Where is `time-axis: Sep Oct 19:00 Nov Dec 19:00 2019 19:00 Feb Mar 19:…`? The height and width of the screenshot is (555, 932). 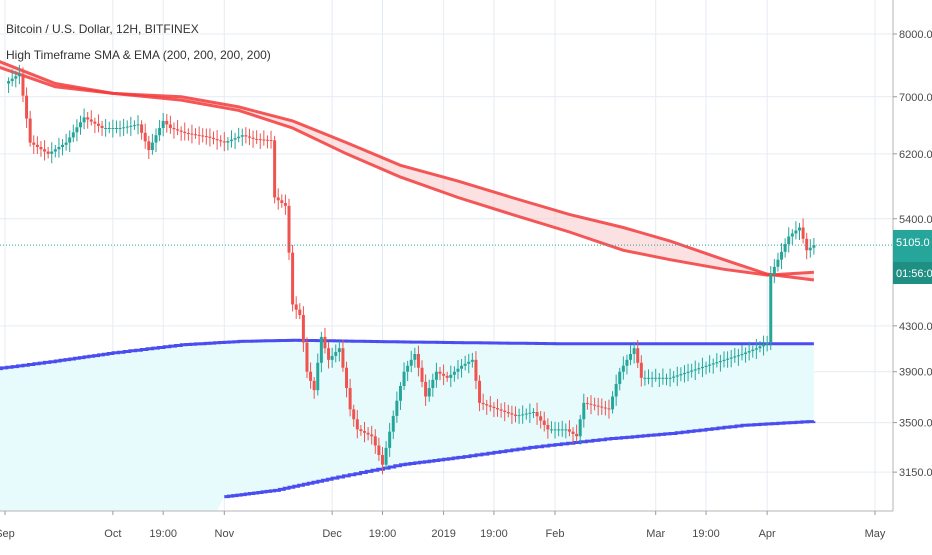
time-axis: Sep Oct 19:00 Nov Dec 19:00 2019 19:00 Feb Mar 19:… is located at coordinates (446, 525).